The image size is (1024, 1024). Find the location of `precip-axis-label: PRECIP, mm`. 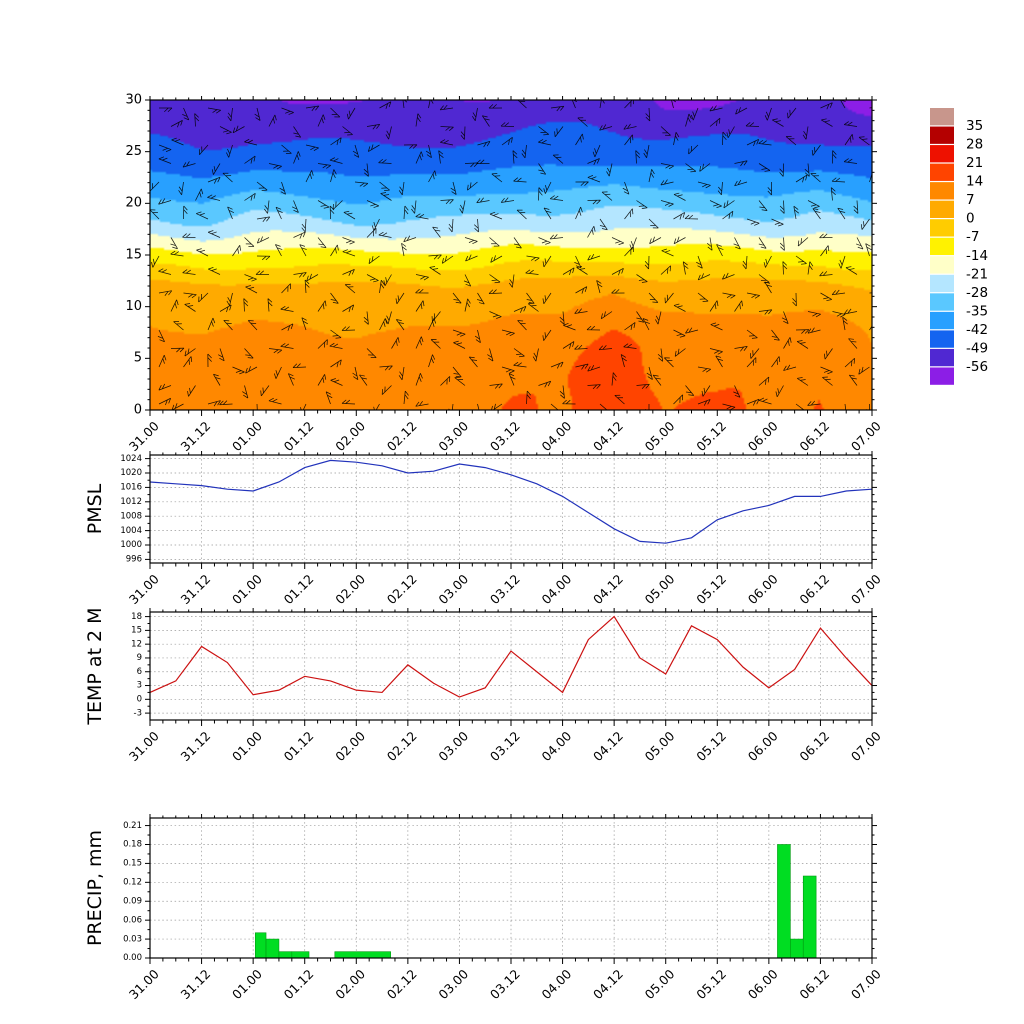

precip-axis-label: PRECIP, mm is located at coordinates (95, 888).